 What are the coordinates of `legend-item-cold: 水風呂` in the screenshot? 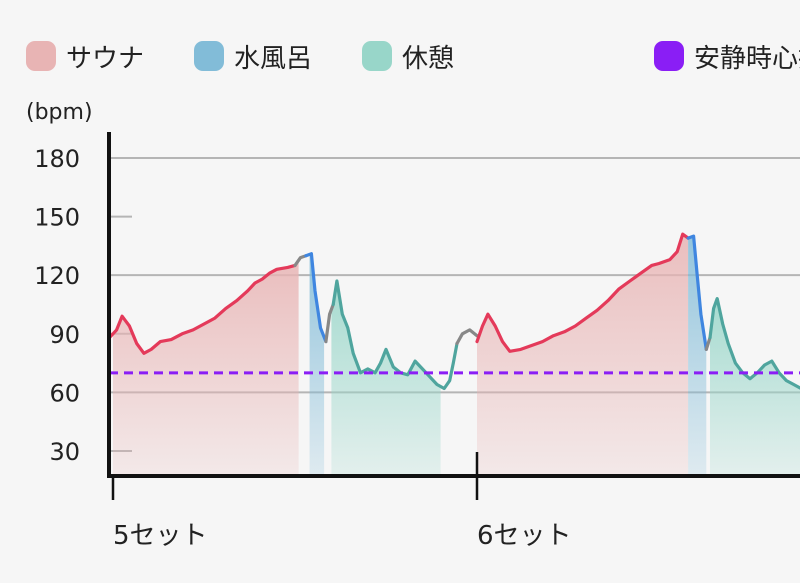 It's located at (253, 56).